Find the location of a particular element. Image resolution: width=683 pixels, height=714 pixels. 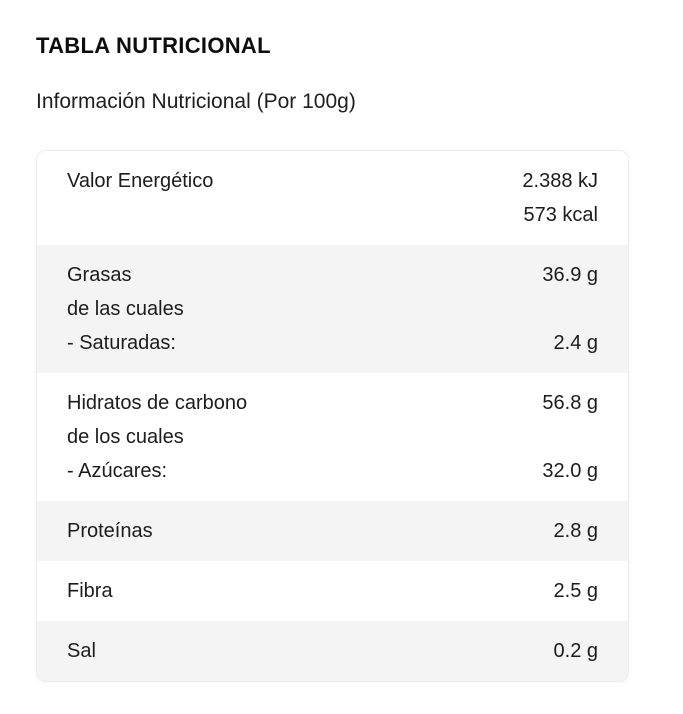

nutrient-label: Hidratos de carbono is located at coordinates (157, 403).